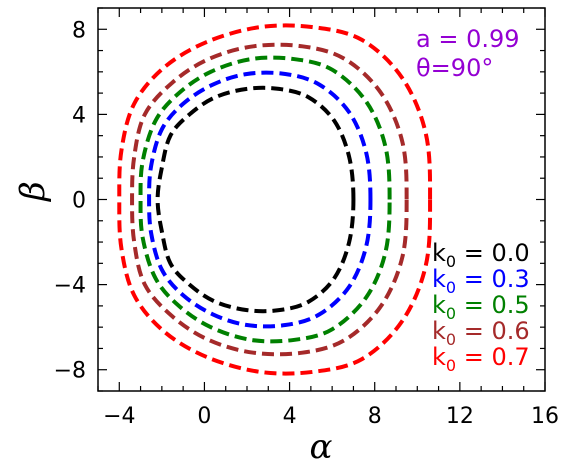 The image size is (567, 471). I want to click on y-tick-label: 0, so click(79, 201).